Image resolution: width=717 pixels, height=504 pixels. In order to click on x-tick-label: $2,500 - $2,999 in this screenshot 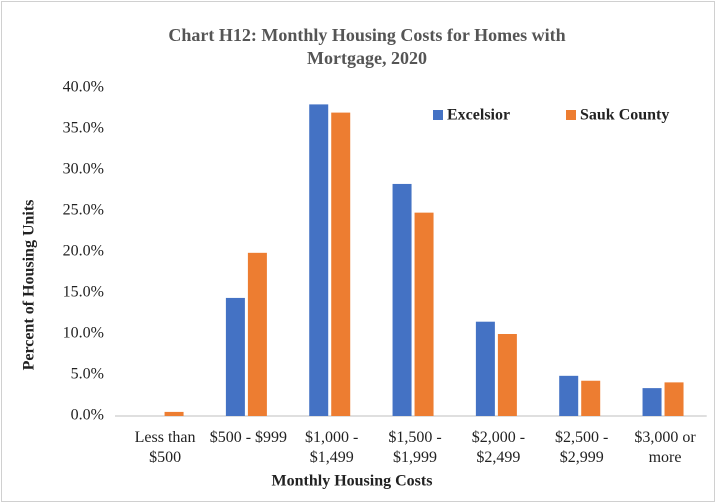, I will do `click(582, 447)`.